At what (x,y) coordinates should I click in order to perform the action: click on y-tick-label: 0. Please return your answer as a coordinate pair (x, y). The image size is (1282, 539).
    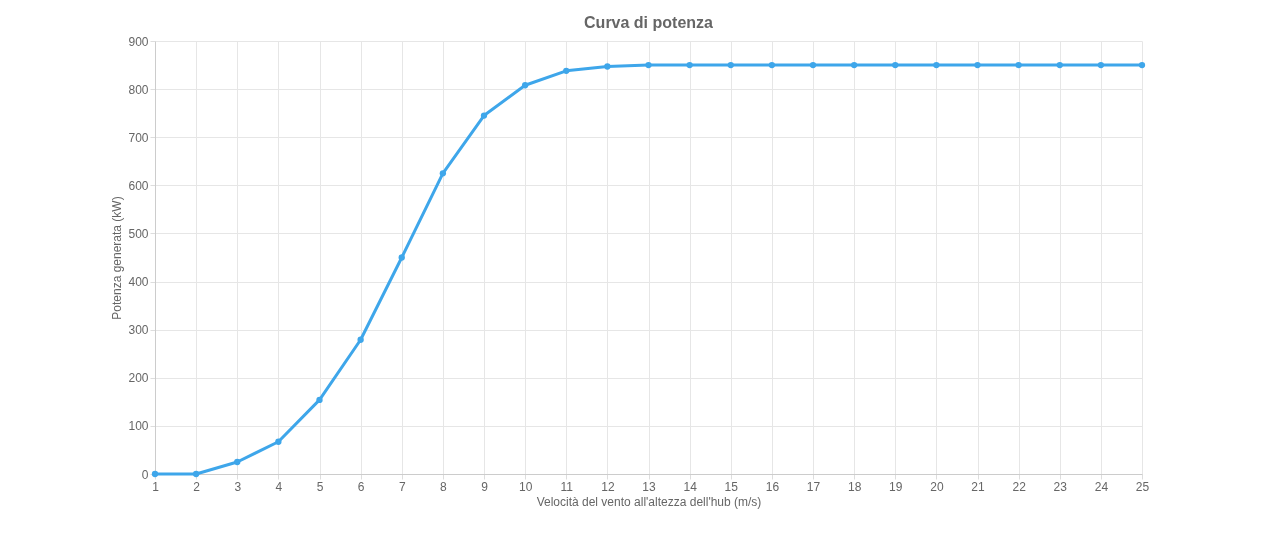
    Looking at the image, I should click on (145, 474).